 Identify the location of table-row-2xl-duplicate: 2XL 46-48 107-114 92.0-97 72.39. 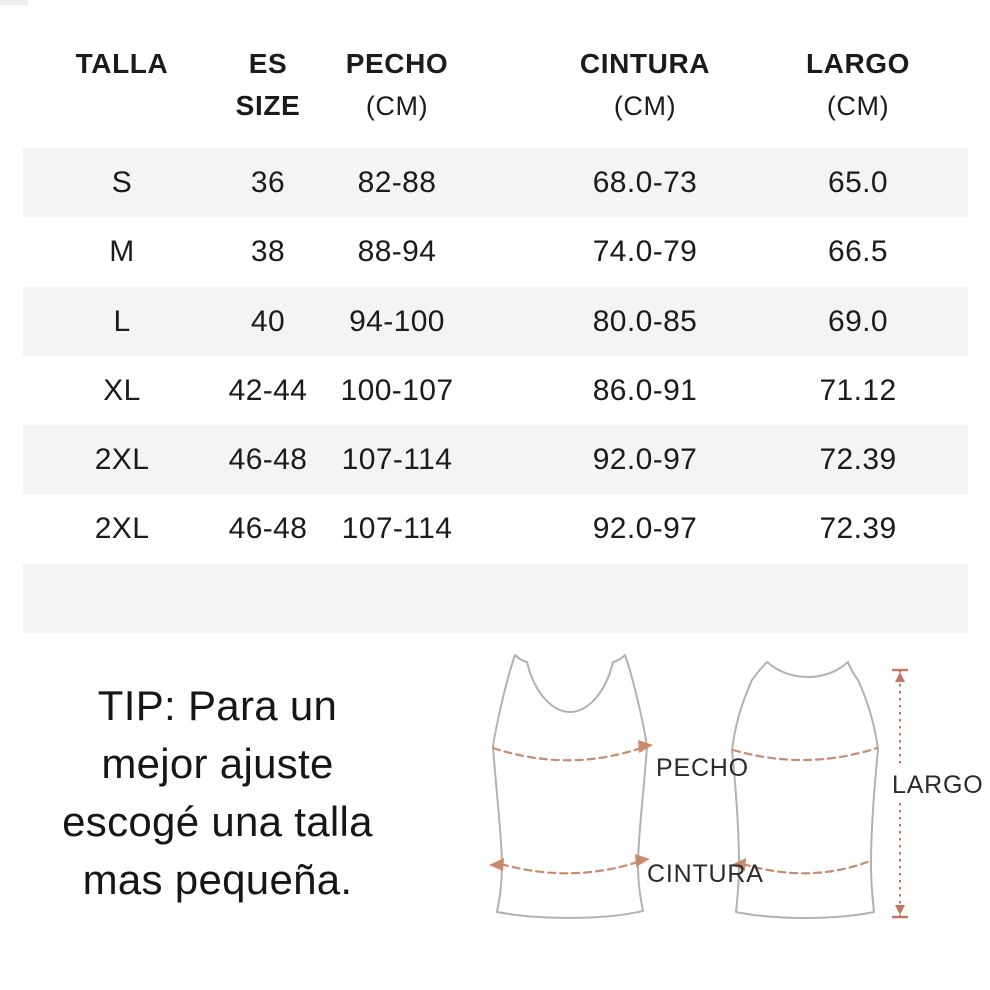
(495, 528).